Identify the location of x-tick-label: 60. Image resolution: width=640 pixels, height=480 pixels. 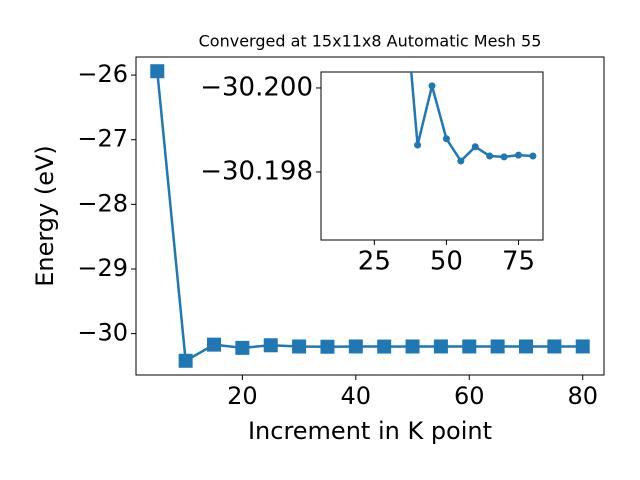
(469, 396).